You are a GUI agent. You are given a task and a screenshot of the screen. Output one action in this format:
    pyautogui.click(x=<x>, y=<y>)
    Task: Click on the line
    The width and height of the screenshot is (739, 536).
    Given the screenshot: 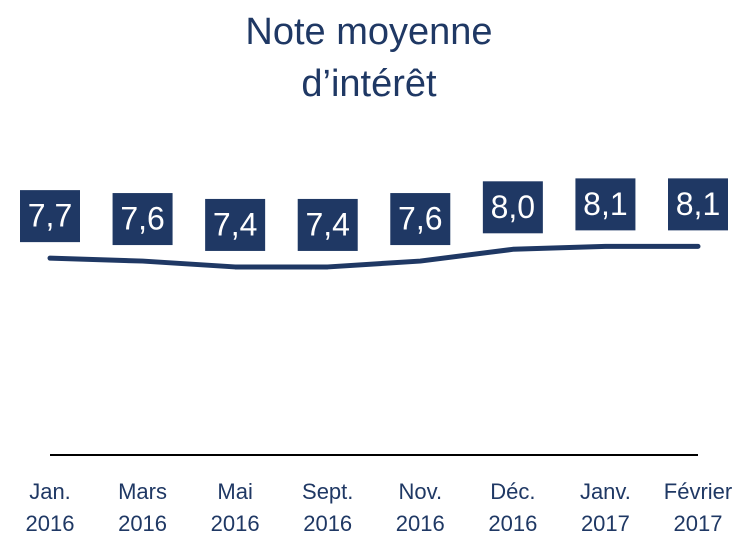 What is the action you would take?
    pyautogui.click(x=374, y=256)
    